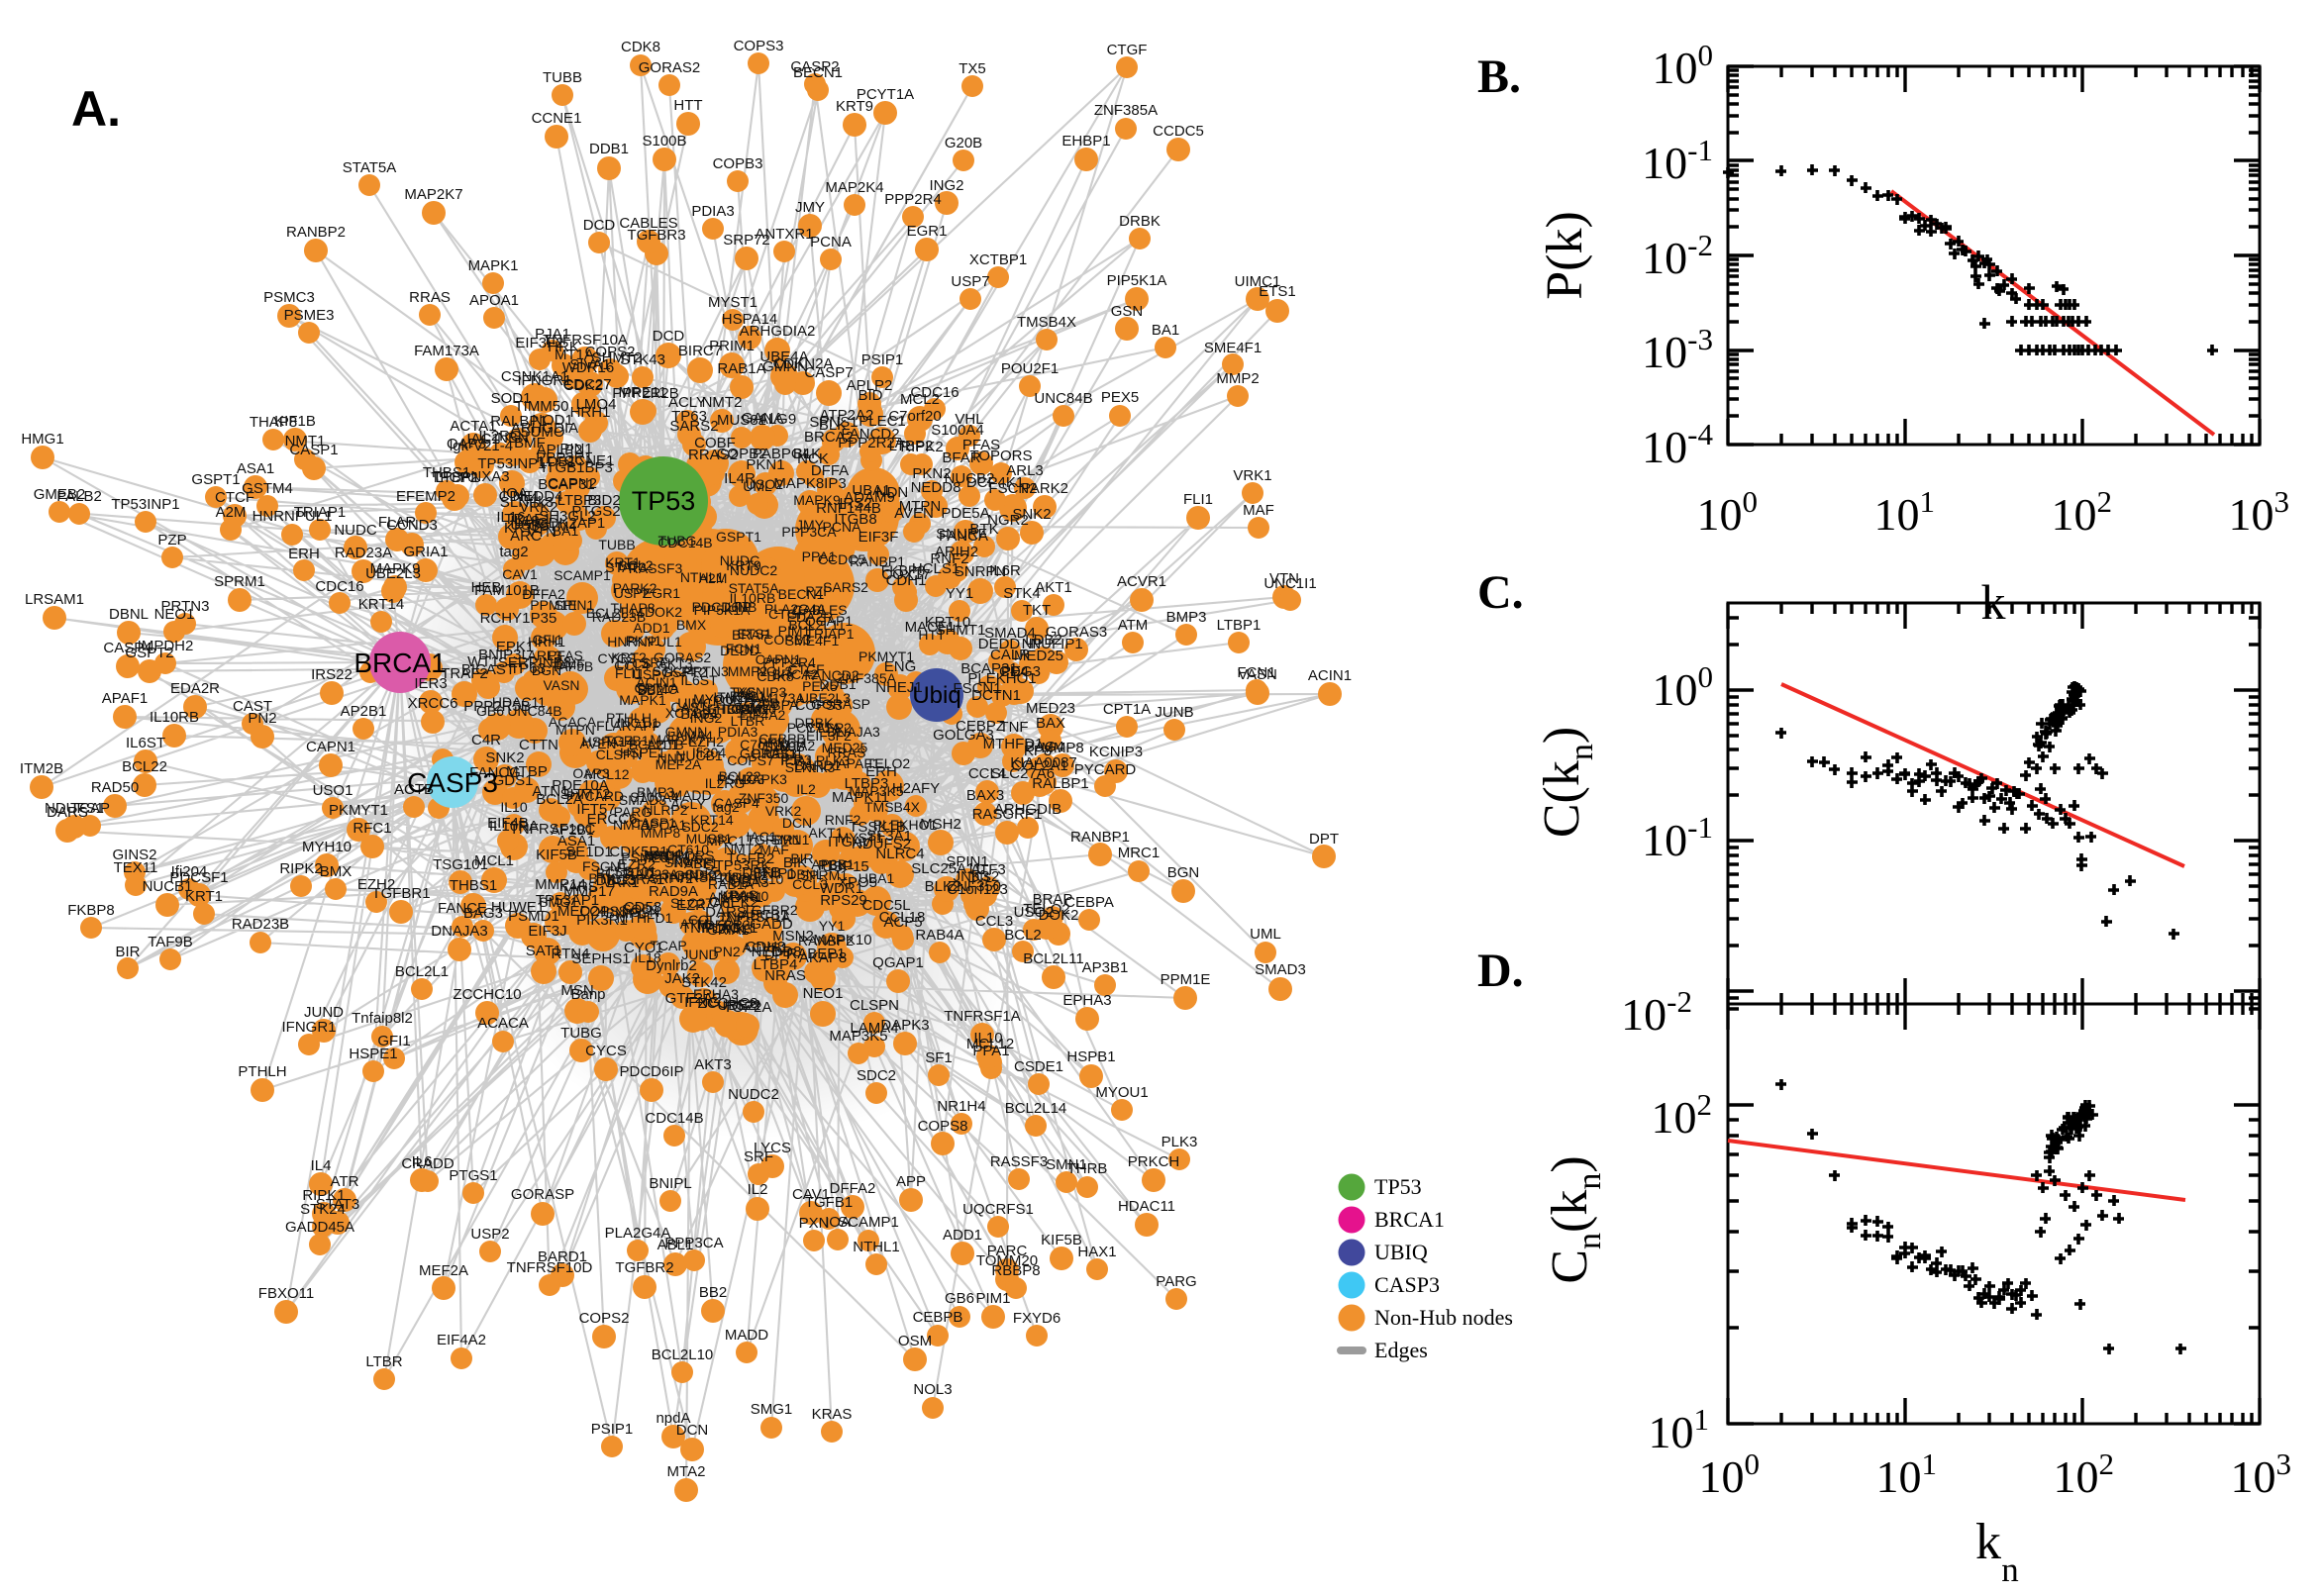 The width and height of the screenshot is (2323, 1596). Describe the element at coordinates (1005, 570) in the screenshot. I see `svg-text: IL6R` at that location.